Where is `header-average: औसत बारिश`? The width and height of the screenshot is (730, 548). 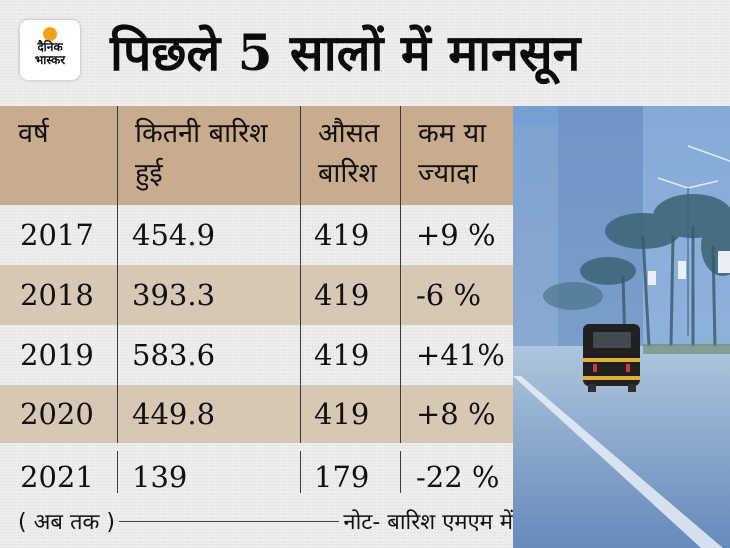 header-average: औसत बारिश is located at coordinates (349, 153).